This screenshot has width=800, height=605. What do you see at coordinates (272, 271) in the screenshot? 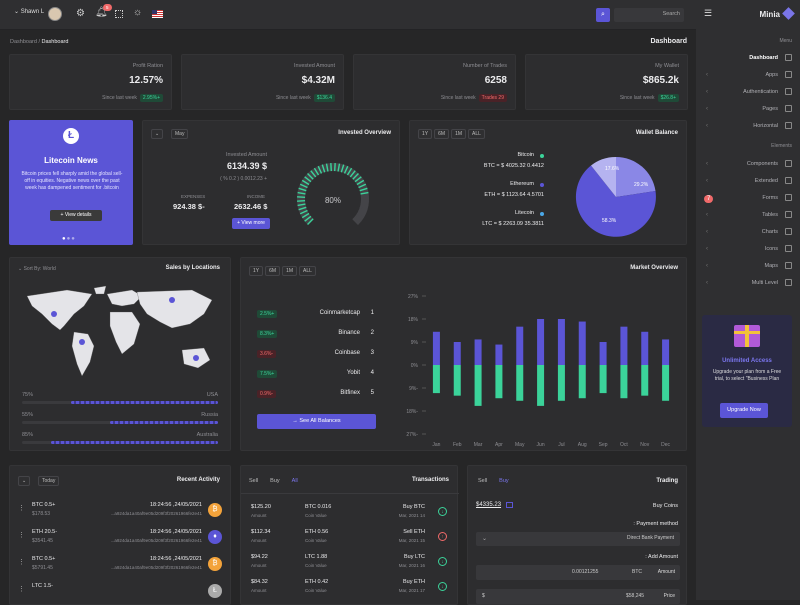
I see `market-range-6m: 6M` at bounding box center [272, 271].